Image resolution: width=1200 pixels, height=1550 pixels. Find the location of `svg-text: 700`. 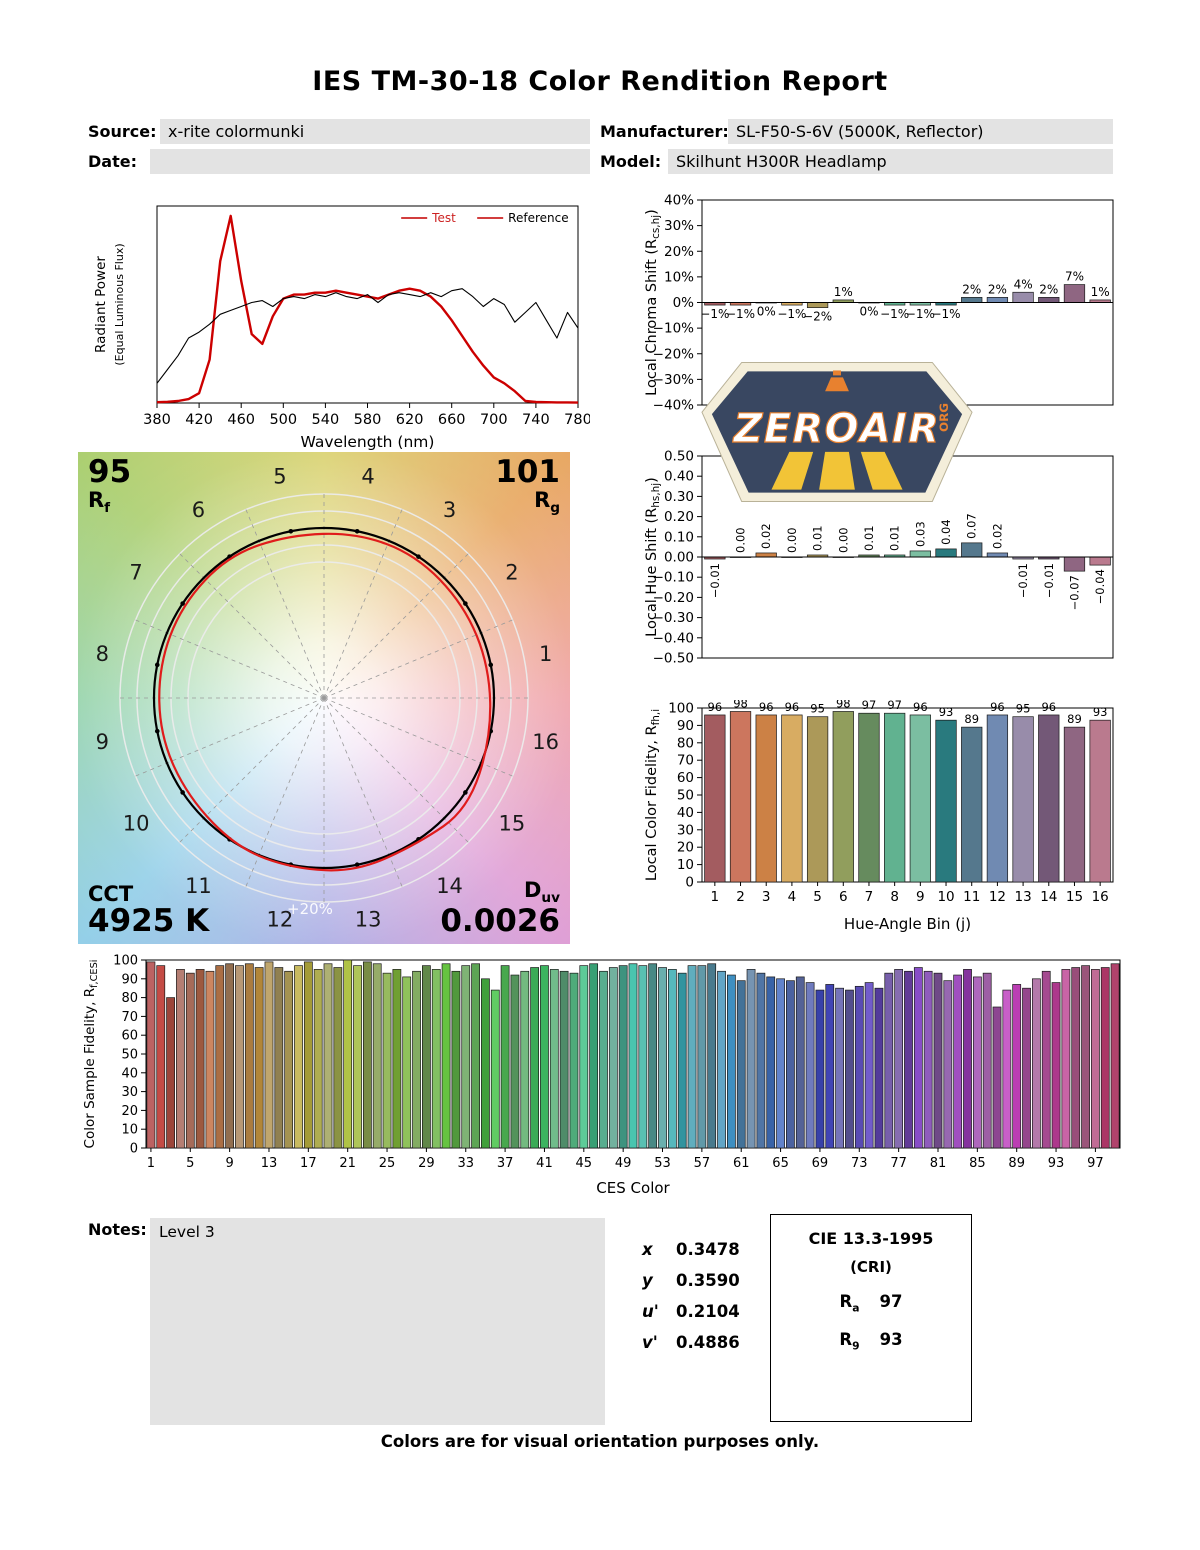

svg-text: 700 is located at coordinates (494, 420).